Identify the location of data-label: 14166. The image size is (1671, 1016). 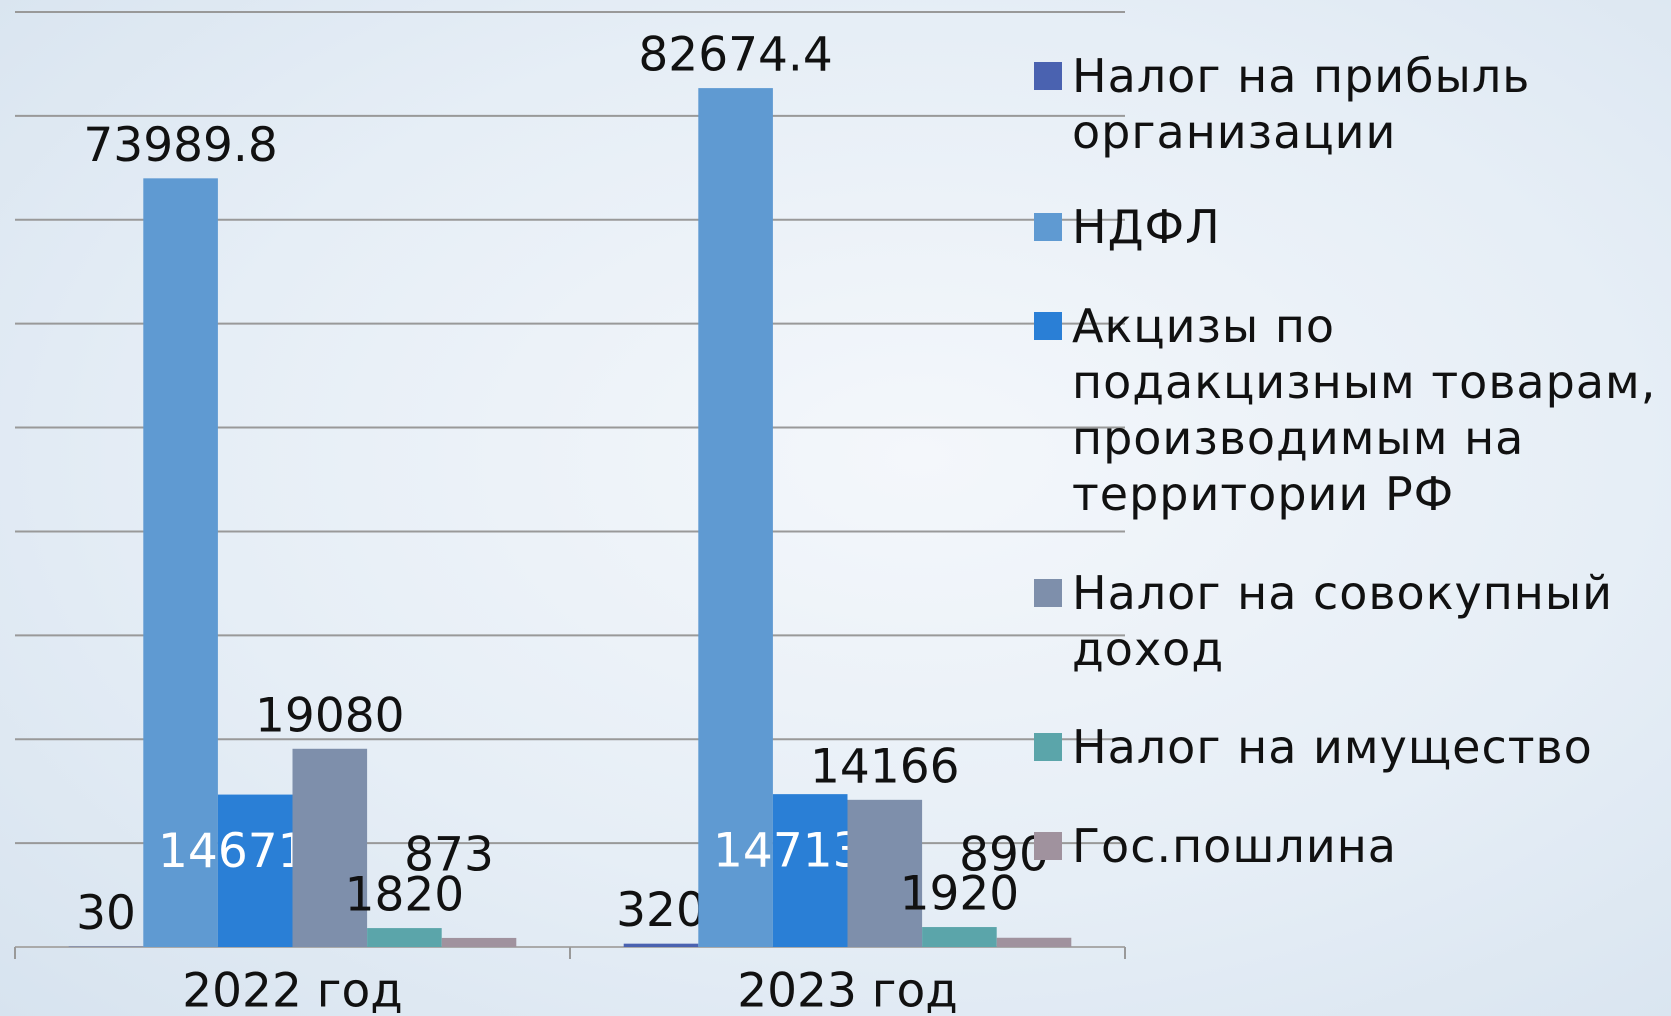
(885, 766).